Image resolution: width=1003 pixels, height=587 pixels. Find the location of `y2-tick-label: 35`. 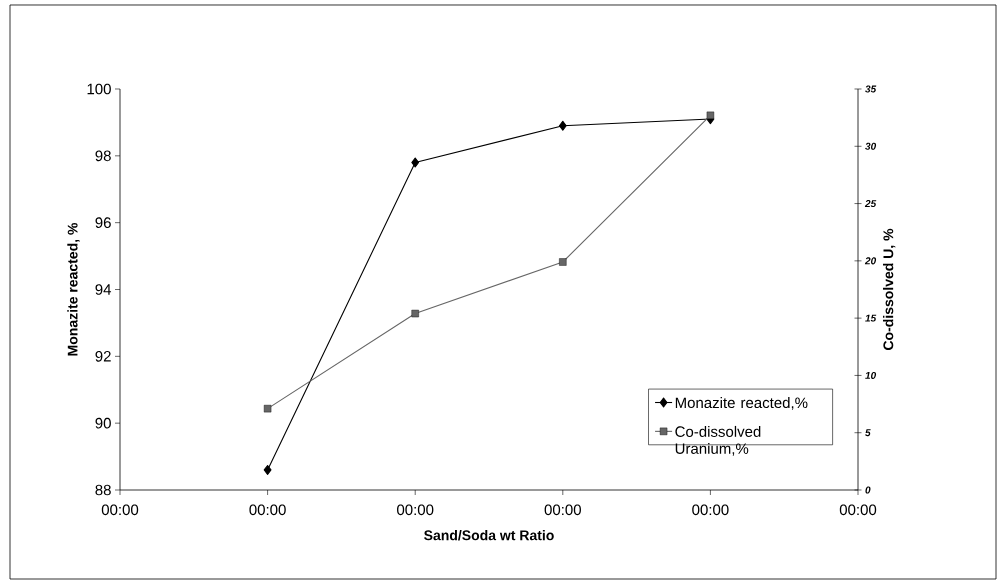

y2-tick-label: 35 is located at coordinates (871, 89).